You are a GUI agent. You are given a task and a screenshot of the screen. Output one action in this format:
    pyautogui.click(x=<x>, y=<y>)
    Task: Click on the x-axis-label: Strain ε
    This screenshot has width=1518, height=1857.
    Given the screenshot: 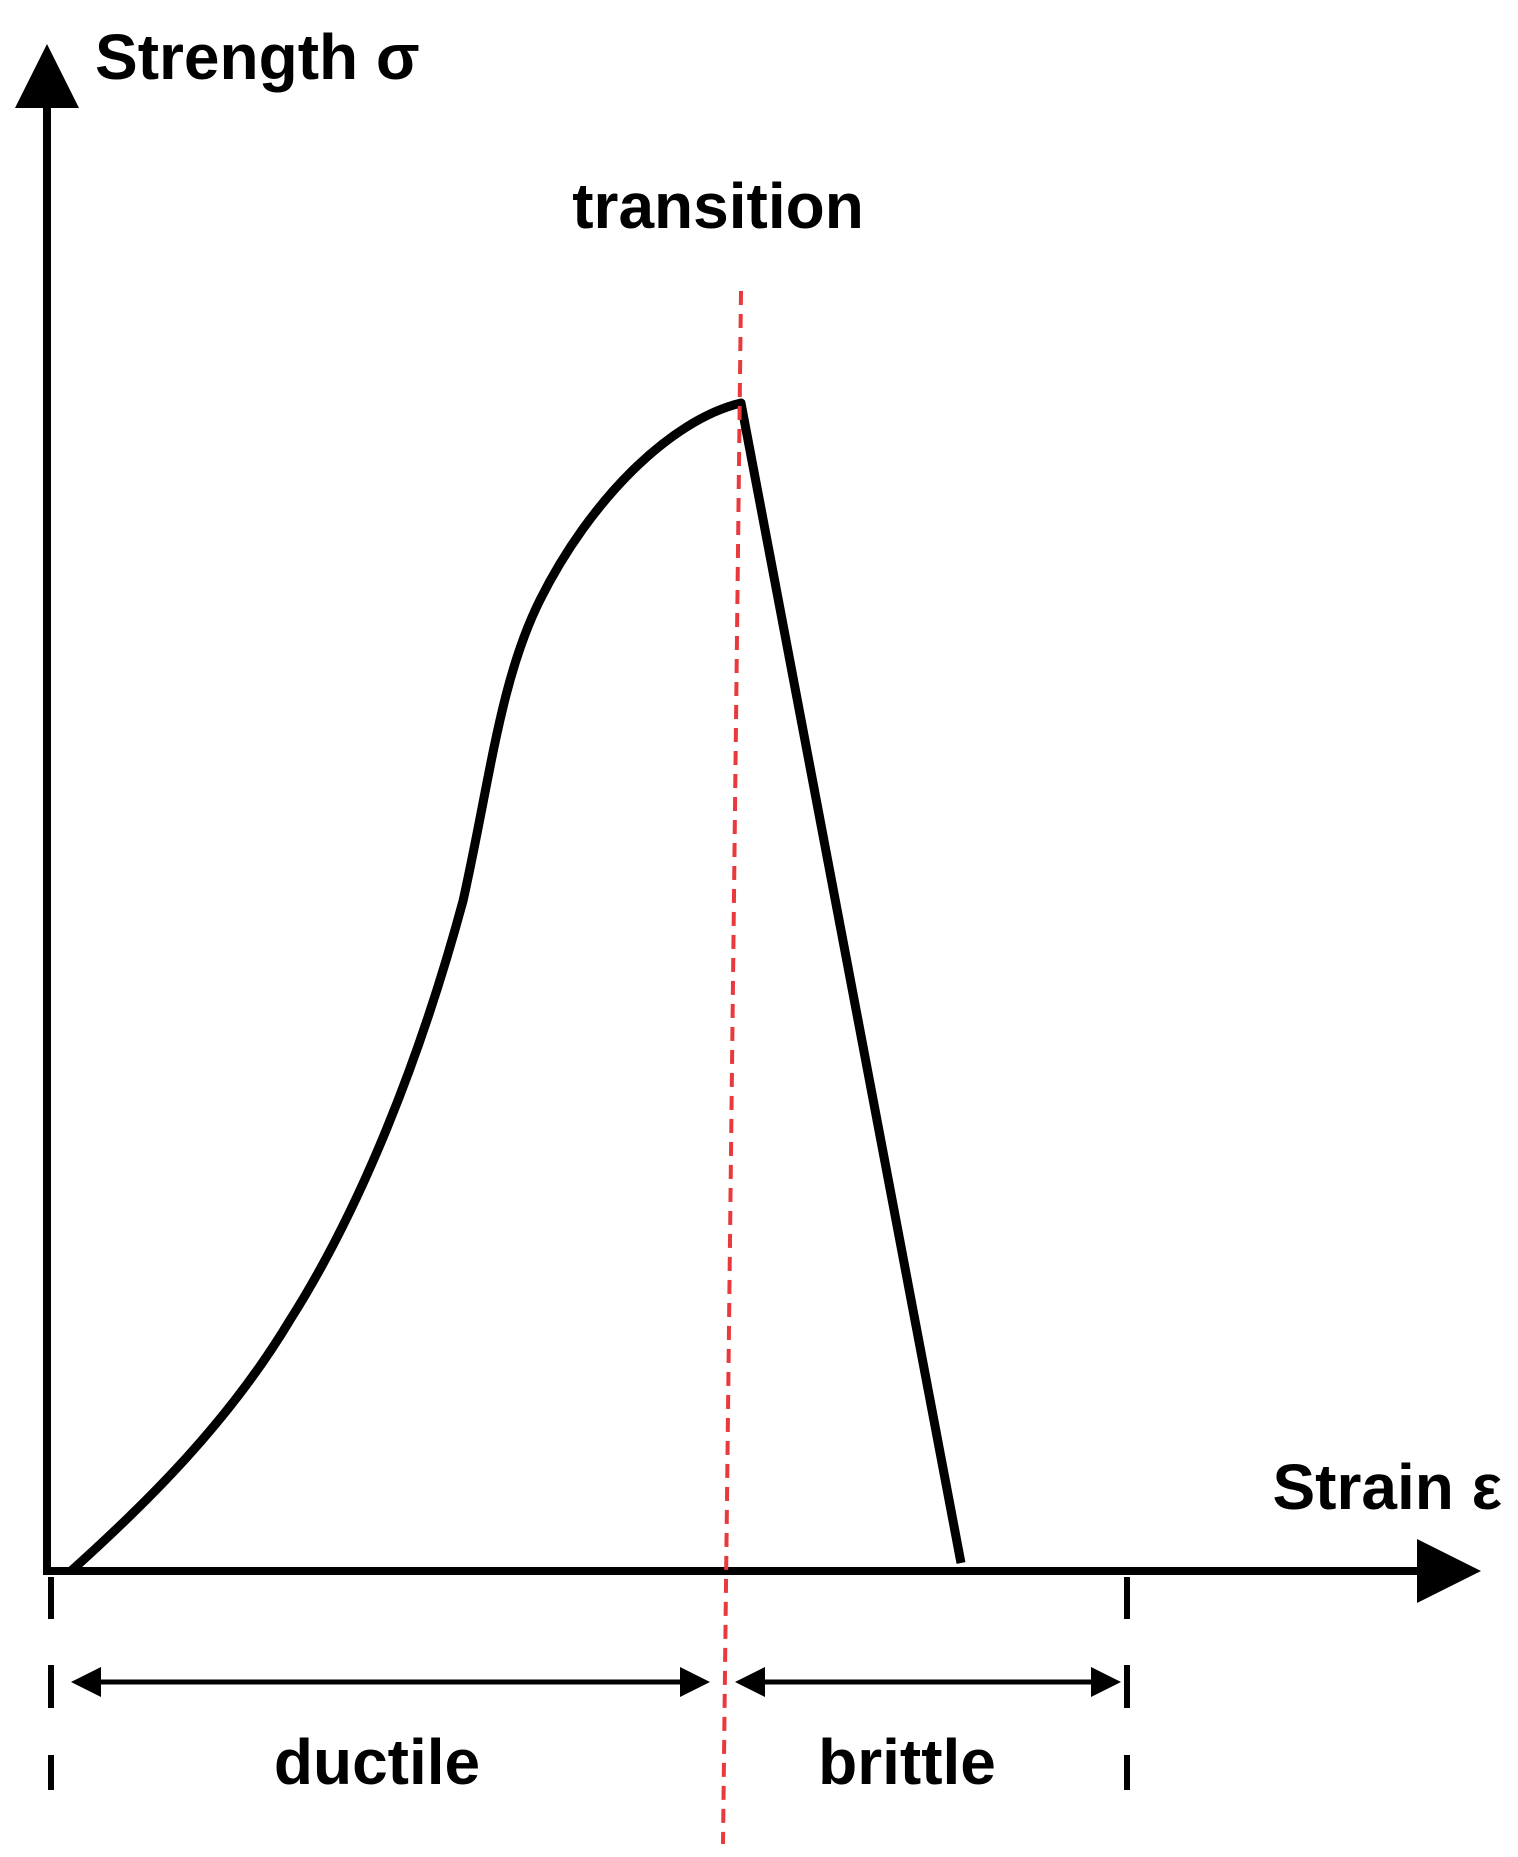 What is the action you would take?
    pyautogui.click(x=1387, y=1487)
    